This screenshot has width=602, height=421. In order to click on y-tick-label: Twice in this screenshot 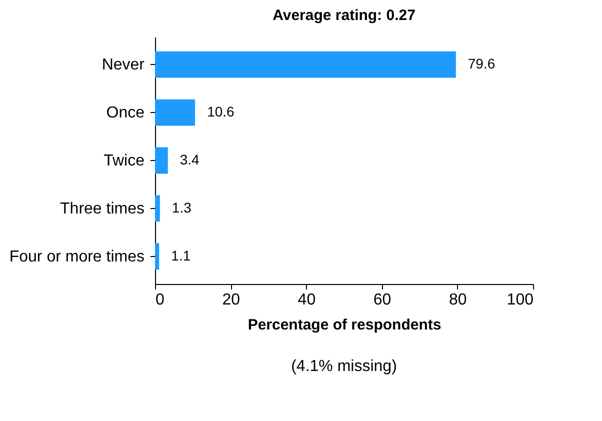, I will do `click(124, 161)`.